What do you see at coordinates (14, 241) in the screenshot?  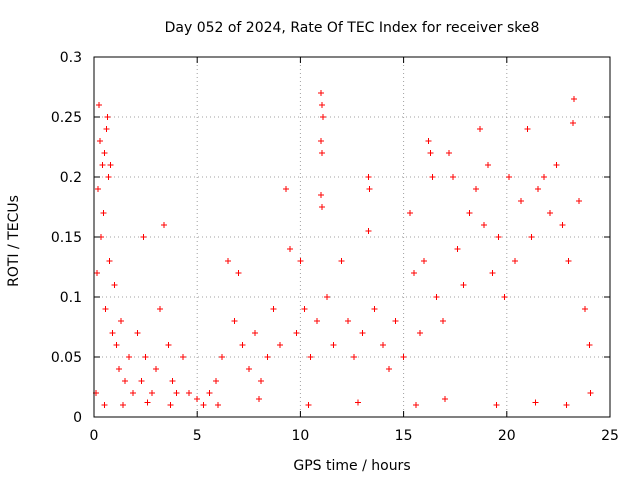 I see `y-axis-label: ROTI / TECUs` at bounding box center [14, 241].